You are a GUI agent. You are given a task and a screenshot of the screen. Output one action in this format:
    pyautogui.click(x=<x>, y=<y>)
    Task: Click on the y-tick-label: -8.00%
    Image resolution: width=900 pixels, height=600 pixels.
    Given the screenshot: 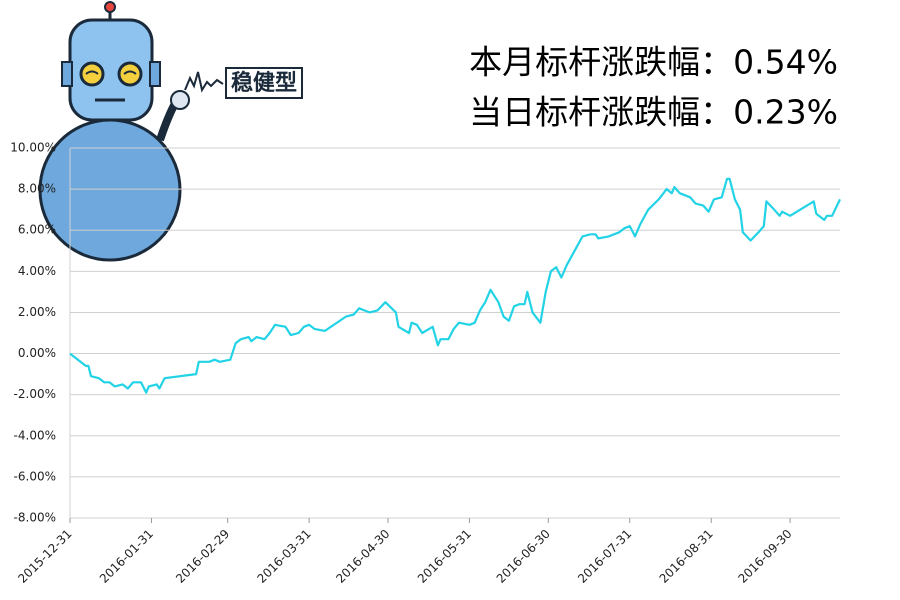 What is the action you would take?
    pyautogui.click(x=35, y=518)
    